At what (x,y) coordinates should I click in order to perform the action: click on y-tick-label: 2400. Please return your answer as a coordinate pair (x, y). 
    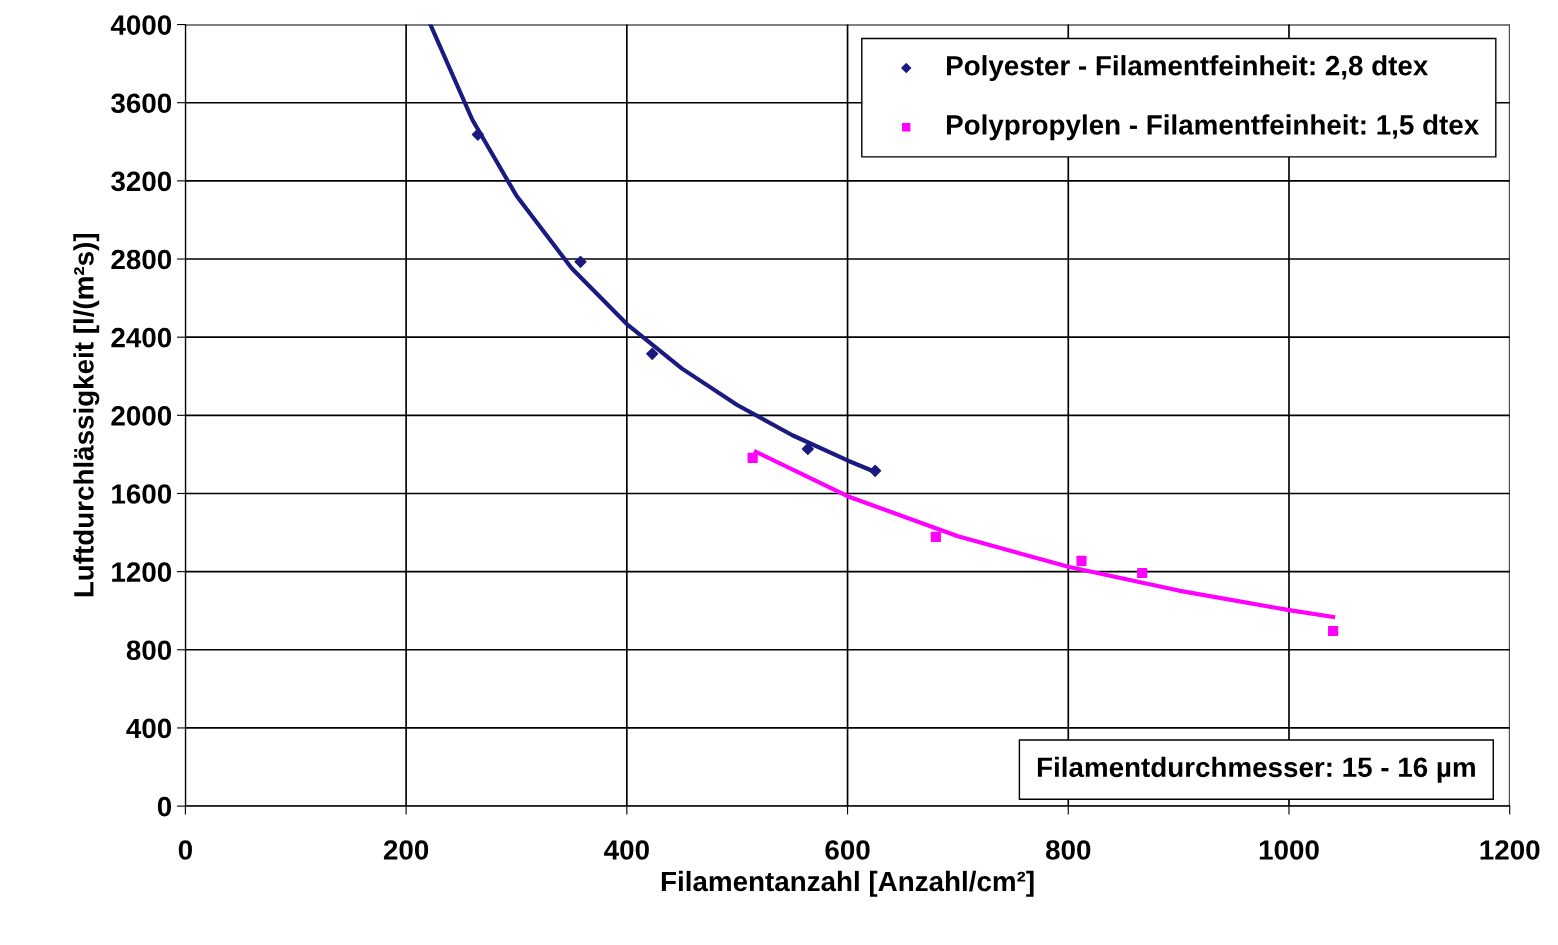
    Looking at the image, I should click on (141, 337).